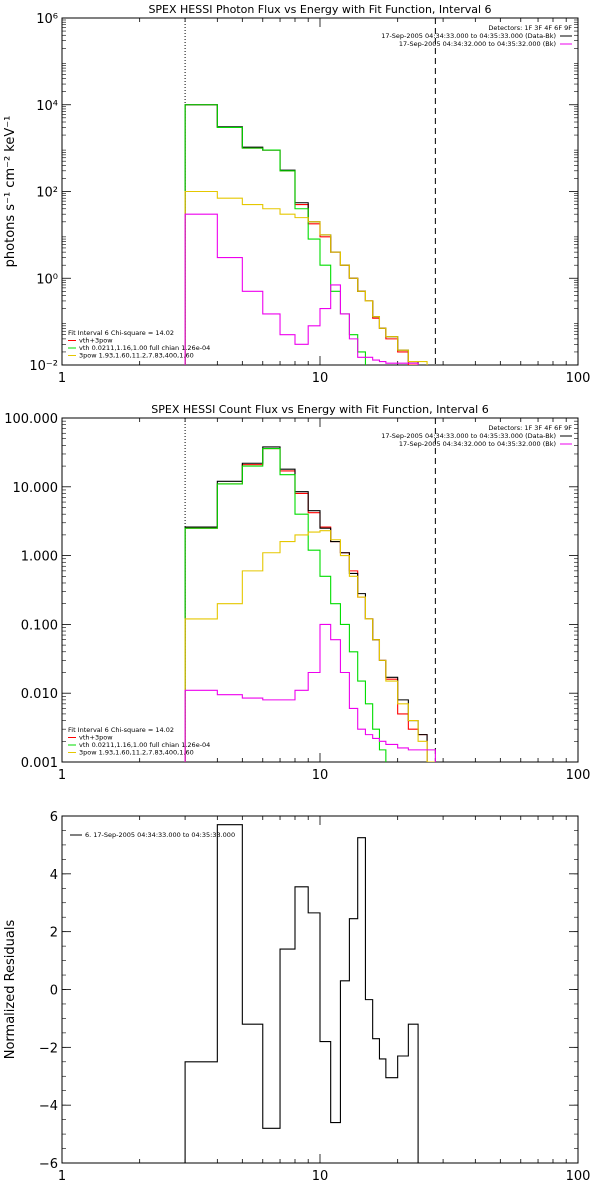 The height and width of the screenshot is (1200, 600). Describe the element at coordinates (10, 192) in the screenshot. I see `y-axis-label: photons s⁻¹ cm⁻² keV⁻¹` at that location.